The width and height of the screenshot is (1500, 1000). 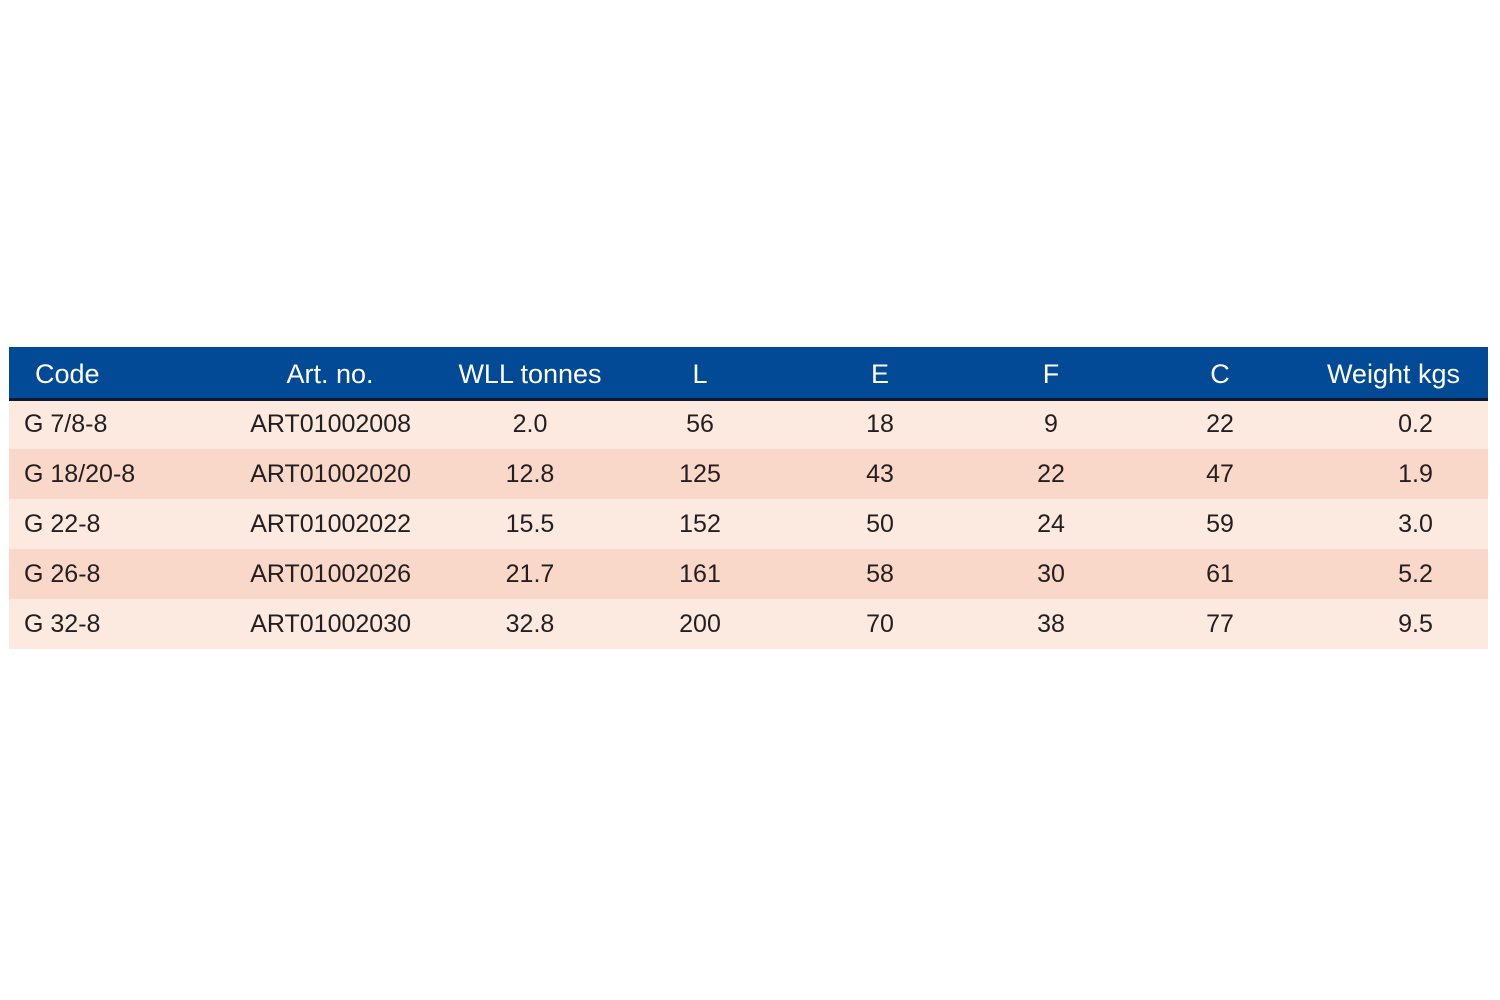 I want to click on column-header-code: Code, so click(x=67, y=373).